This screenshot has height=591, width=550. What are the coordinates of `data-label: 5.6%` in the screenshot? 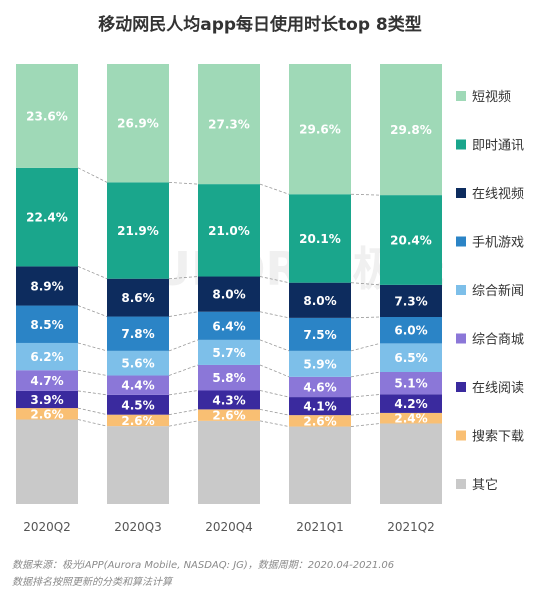 It's located at (137, 364).